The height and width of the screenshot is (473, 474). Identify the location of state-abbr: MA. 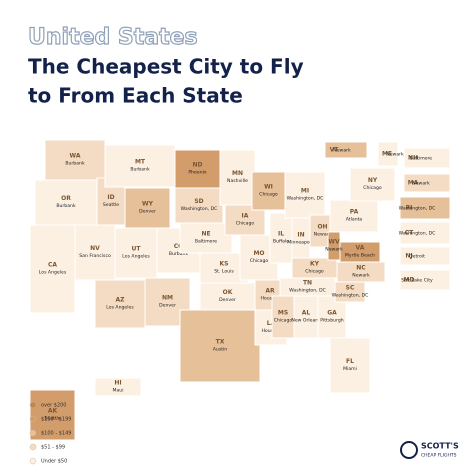
(413, 183).